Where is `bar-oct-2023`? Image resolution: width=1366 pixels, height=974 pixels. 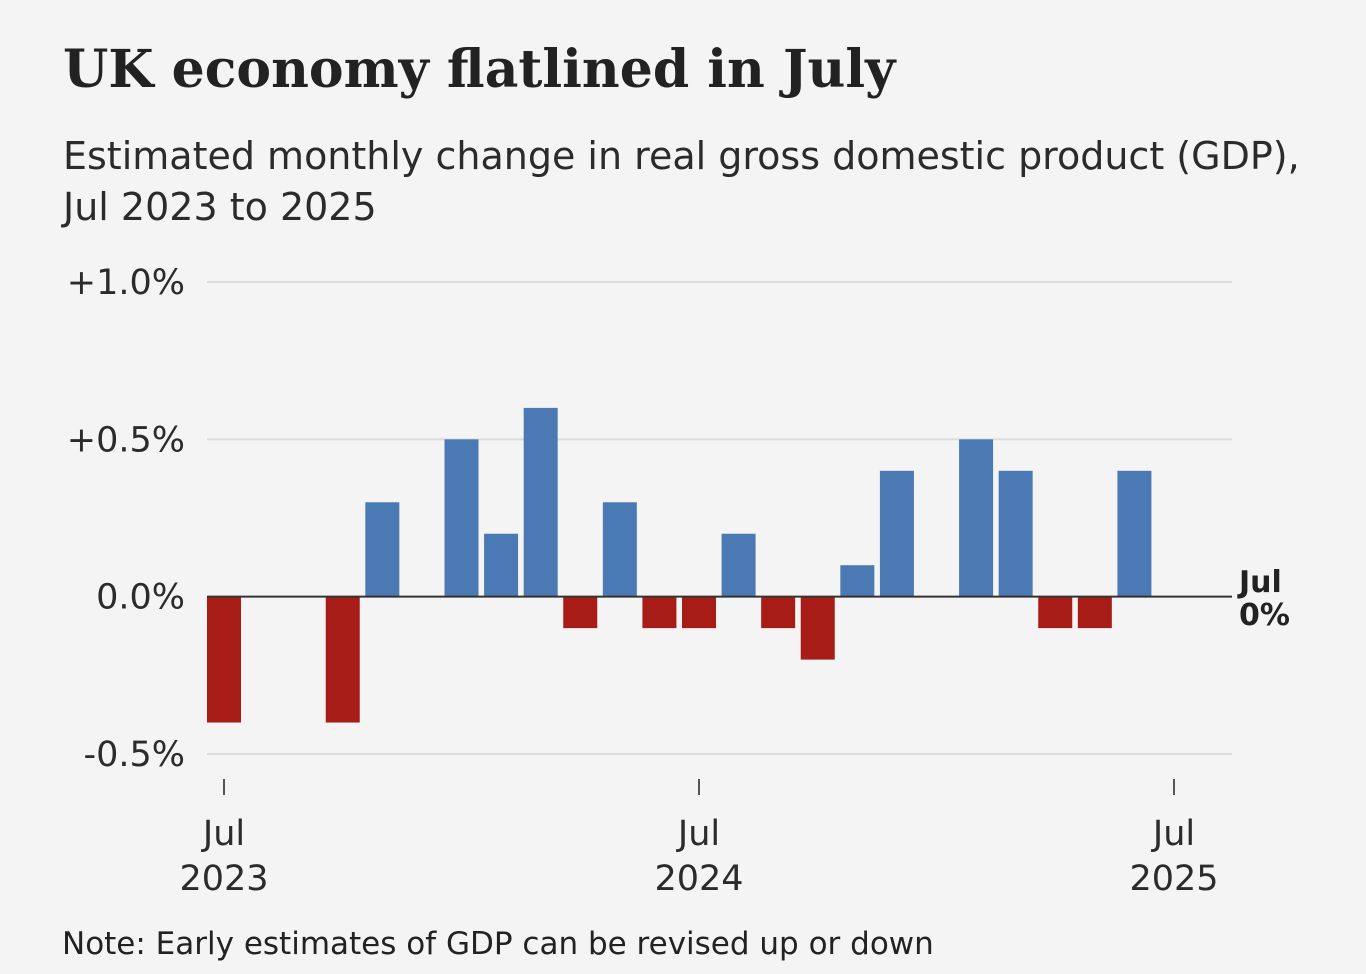
bar-oct-2023 is located at coordinates (342, 659).